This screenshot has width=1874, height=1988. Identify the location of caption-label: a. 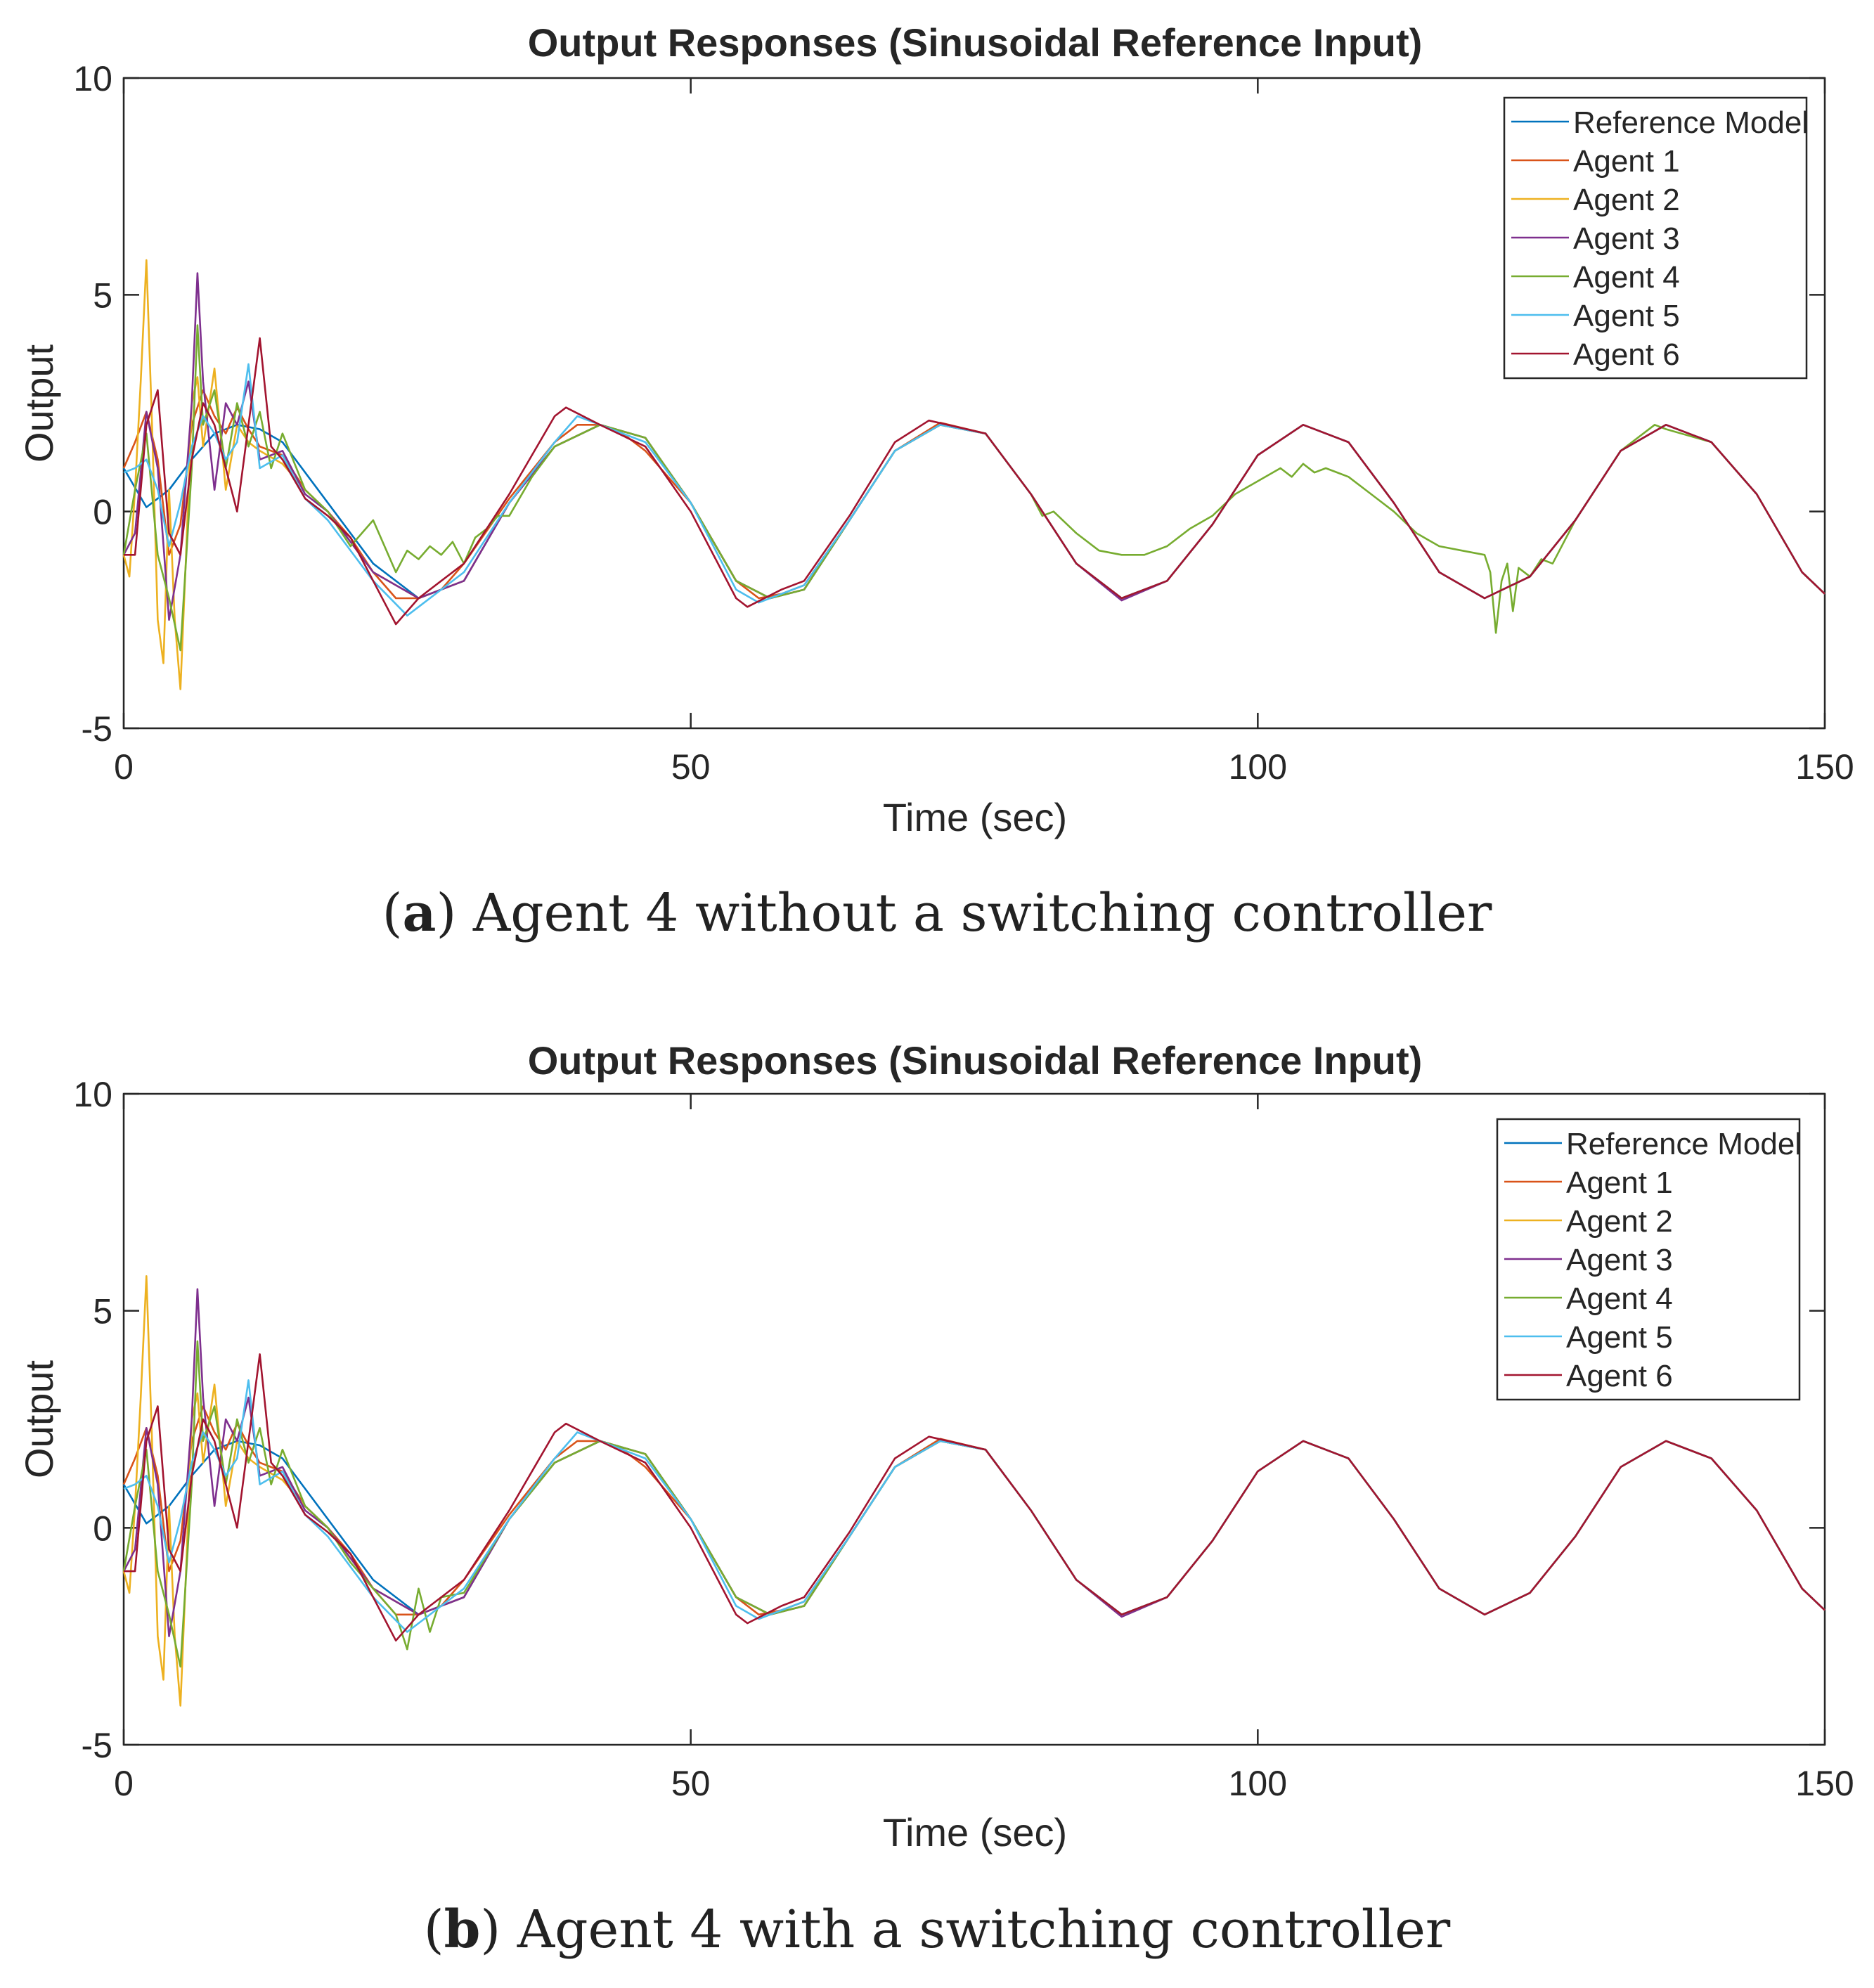
(419, 913).